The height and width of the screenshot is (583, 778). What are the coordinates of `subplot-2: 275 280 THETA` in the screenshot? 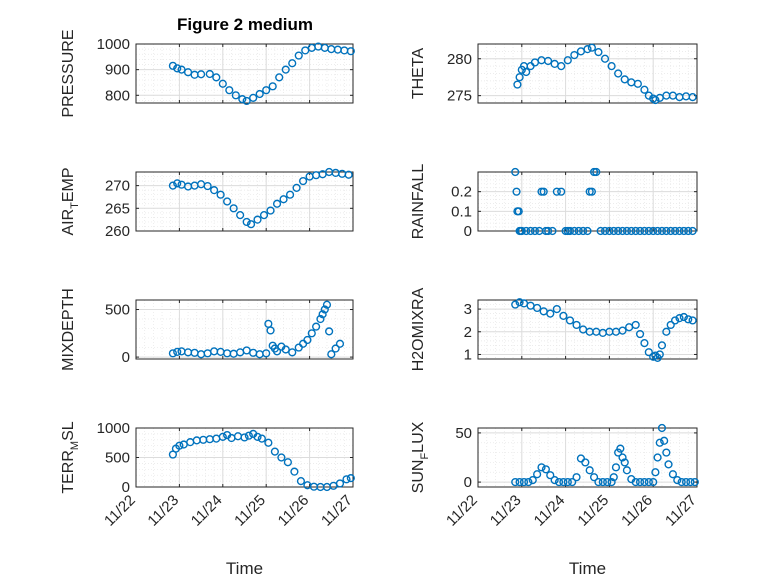 It's located at (554, 74).